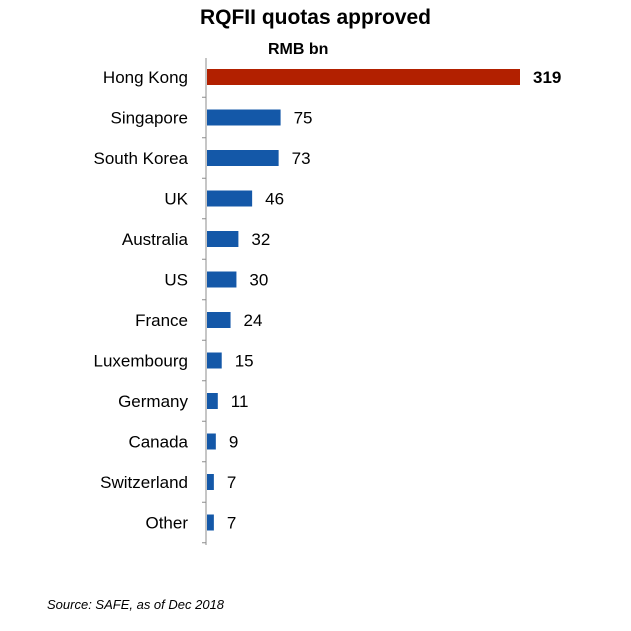  I want to click on category-label: Singapore, so click(149, 118).